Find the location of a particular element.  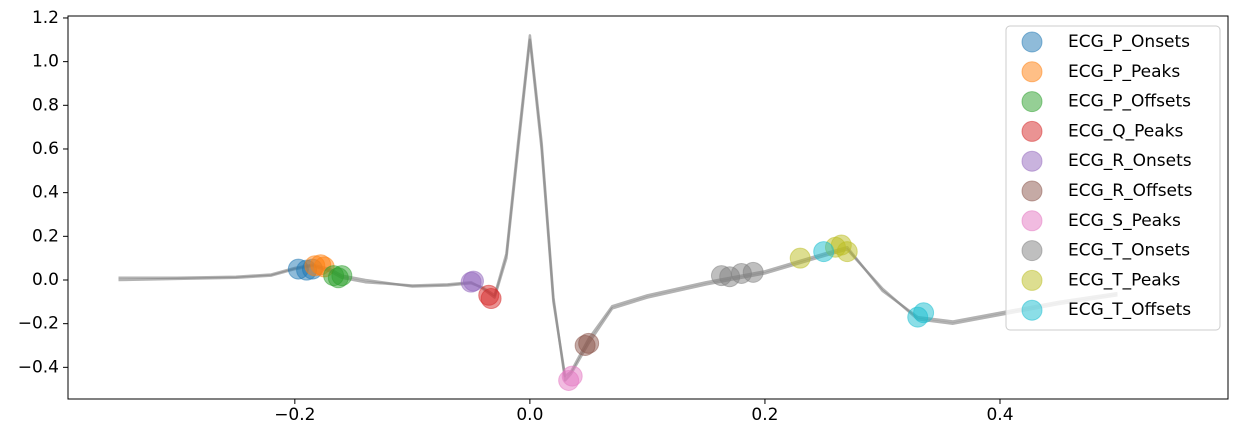

y-tick-label: 0.8 is located at coordinates (45, 105).